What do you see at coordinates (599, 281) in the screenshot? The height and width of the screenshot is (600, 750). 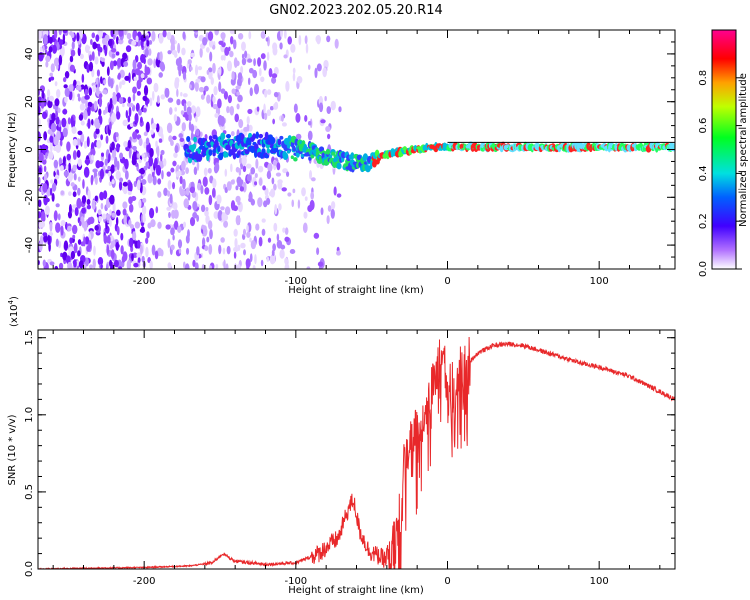 I see `x-tick-label: 100` at bounding box center [599, 281].